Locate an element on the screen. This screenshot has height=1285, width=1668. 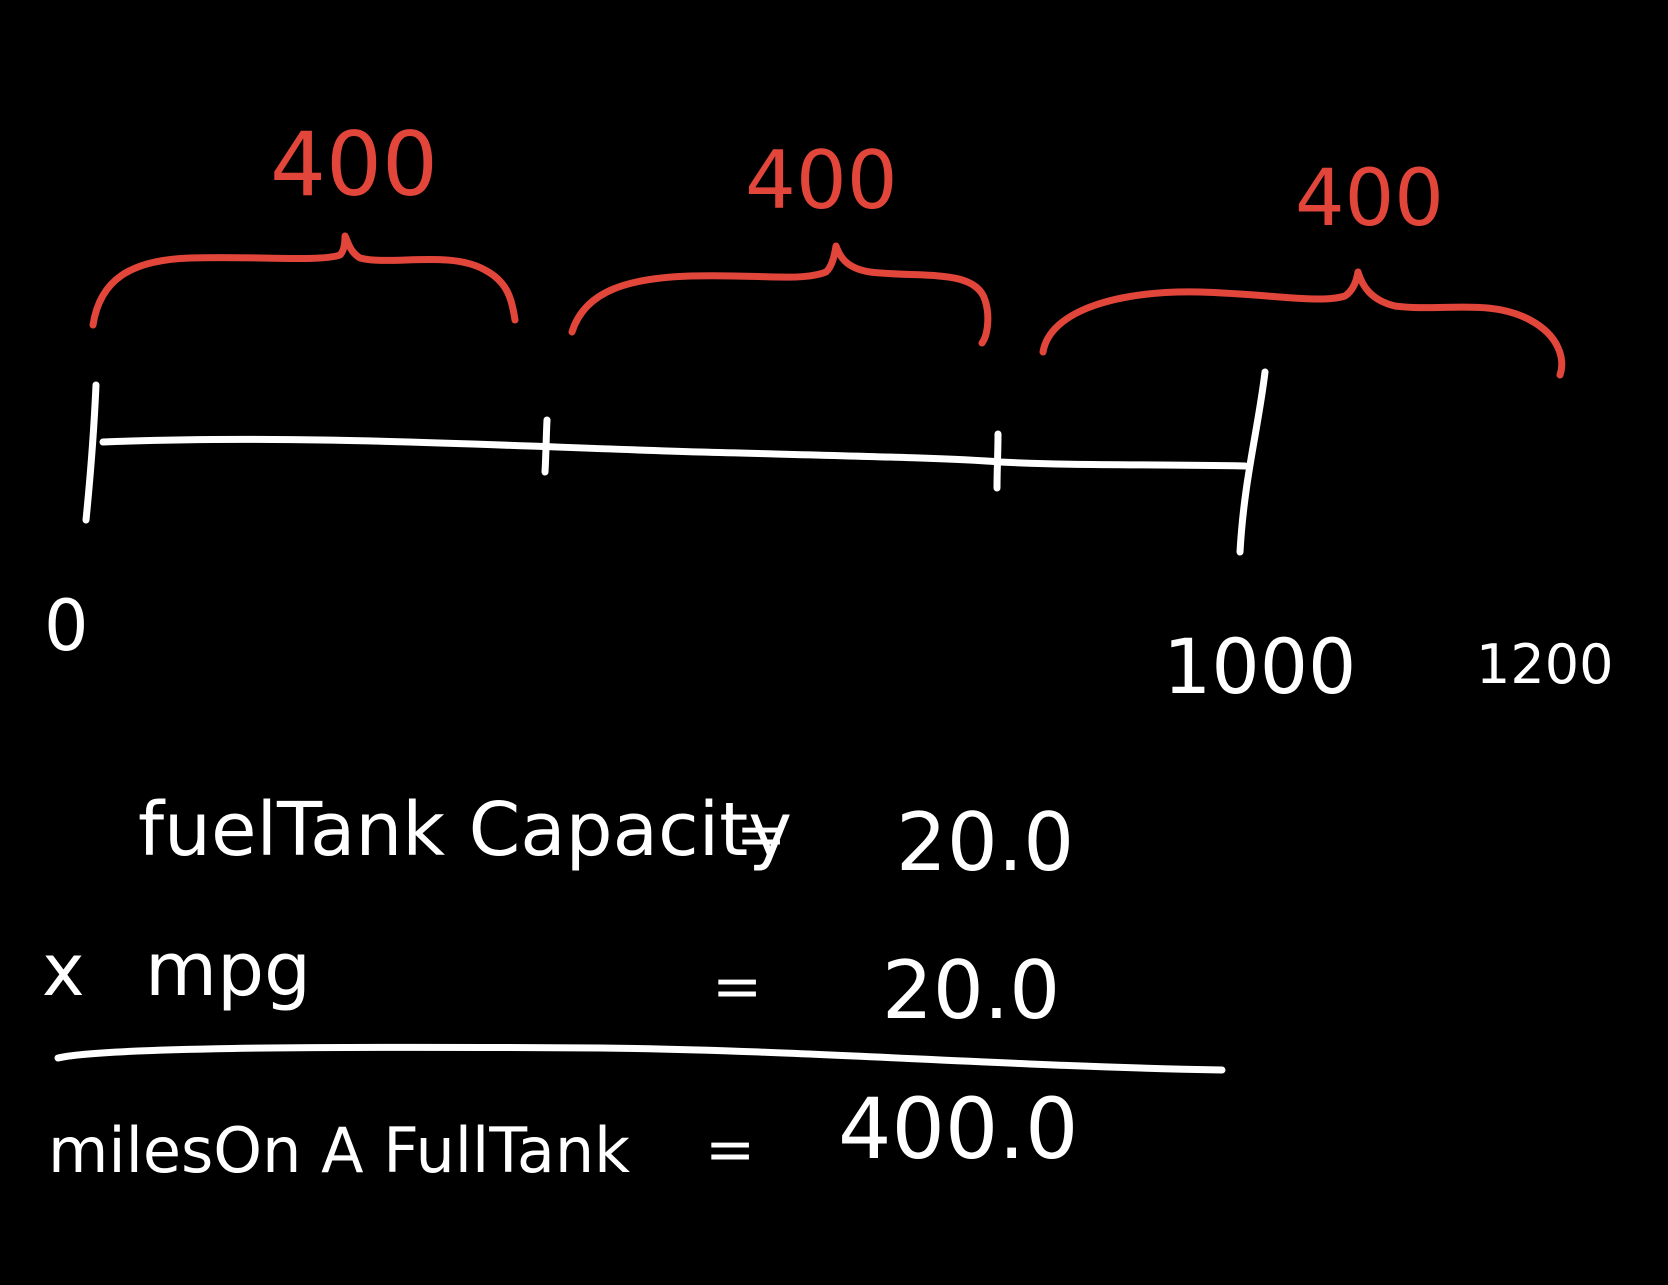
tick-label-beyond: 1200 is located at coordinates (1544, 664).